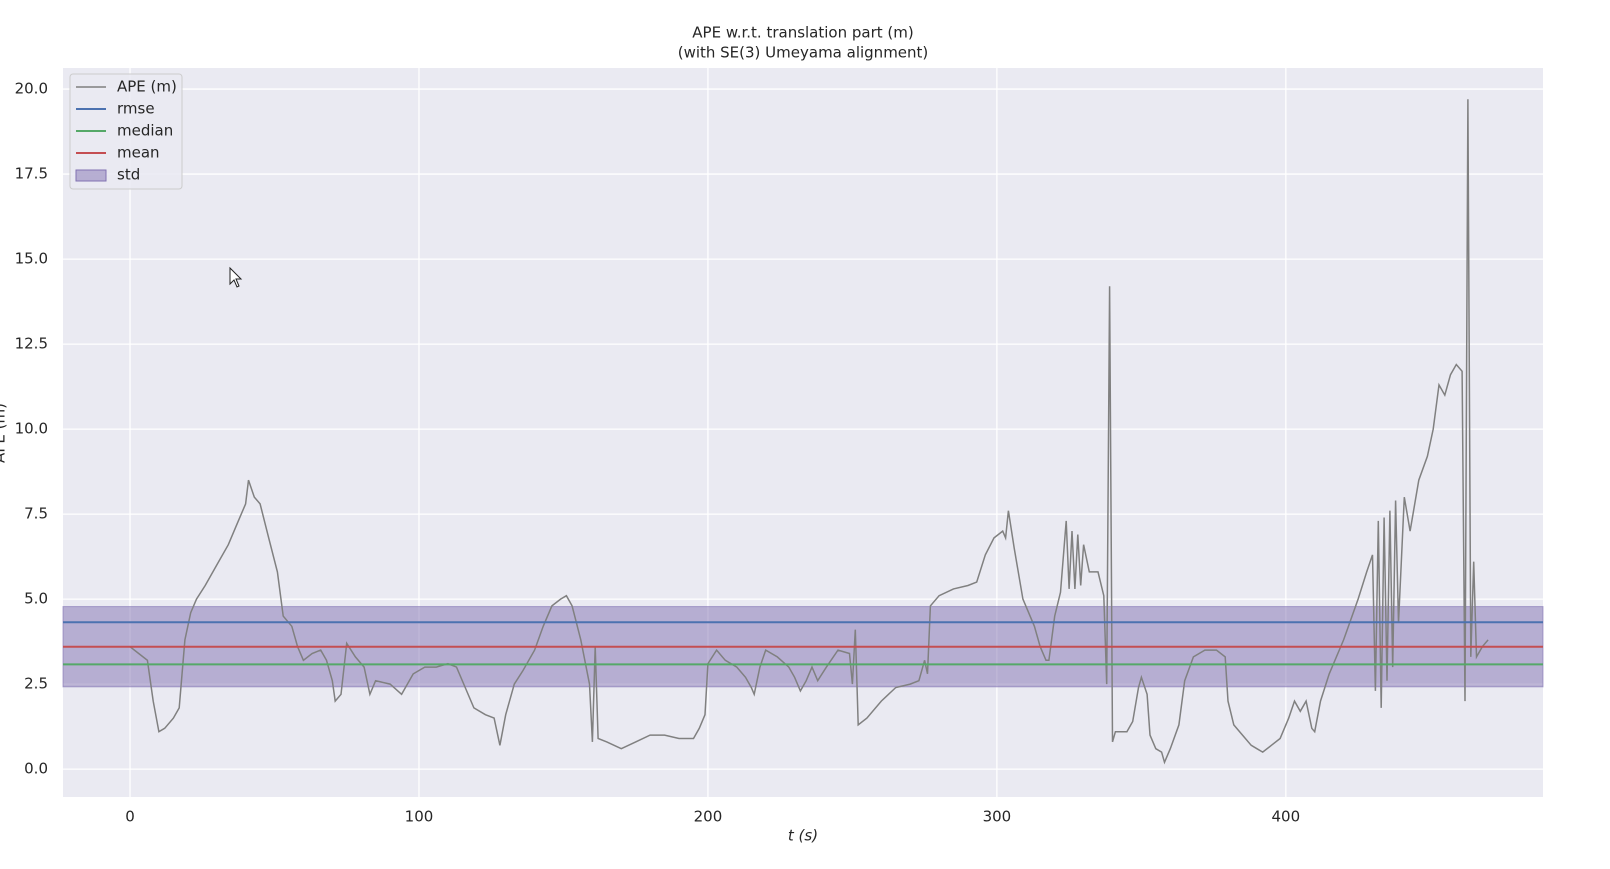 This screenshot has height=869, width=1610. I want to click on chart-subtitle: (with SE(3) Umeyama alignment), so click(803, 53).